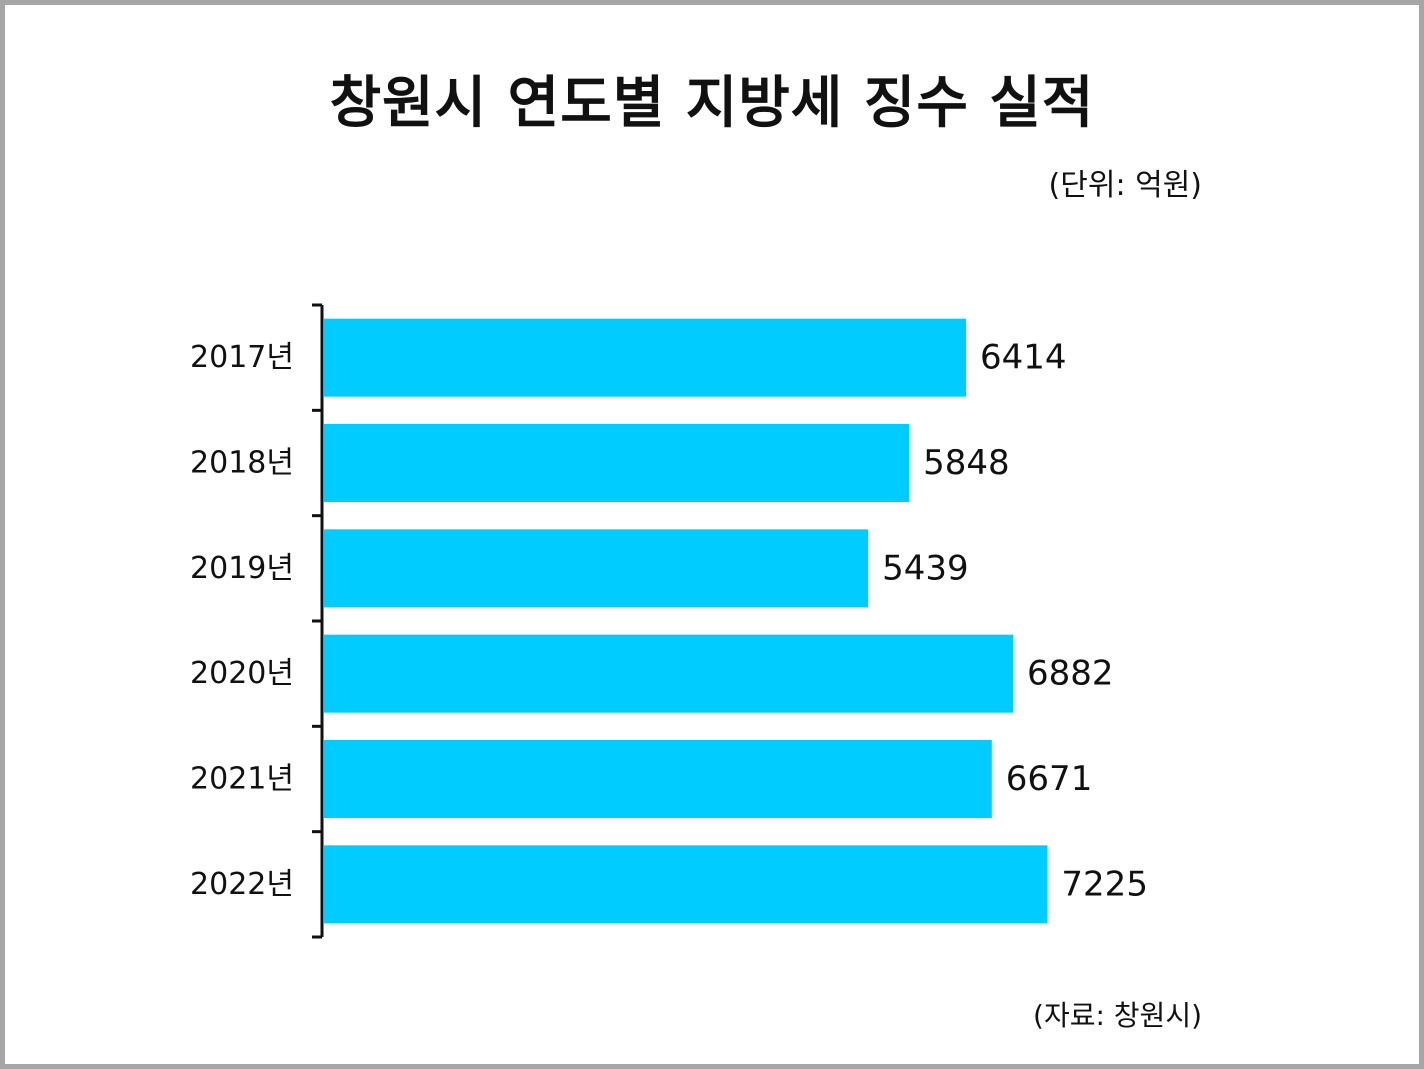  Describe the element at coordinates (1125, 185) in the screenshot. I see `unit-note: (단위: 억원)` at that location.